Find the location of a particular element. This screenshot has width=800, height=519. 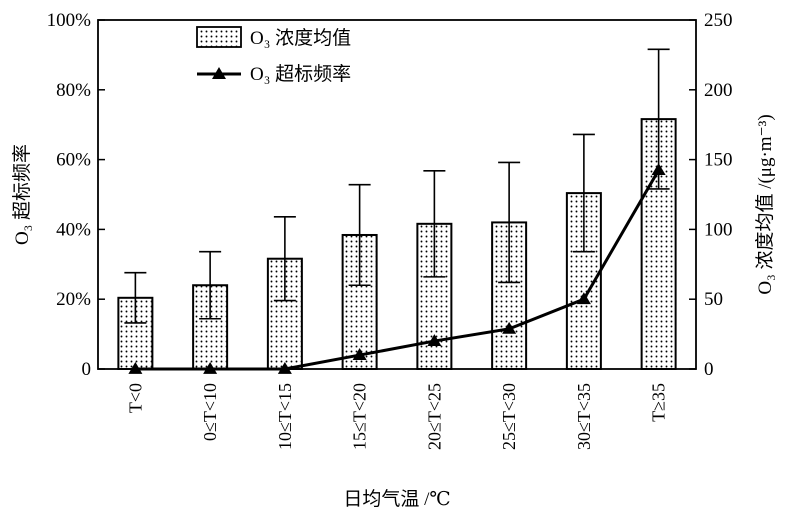

legend-line-label: O₃ 超标频率 is located at coordinates (300, 74).